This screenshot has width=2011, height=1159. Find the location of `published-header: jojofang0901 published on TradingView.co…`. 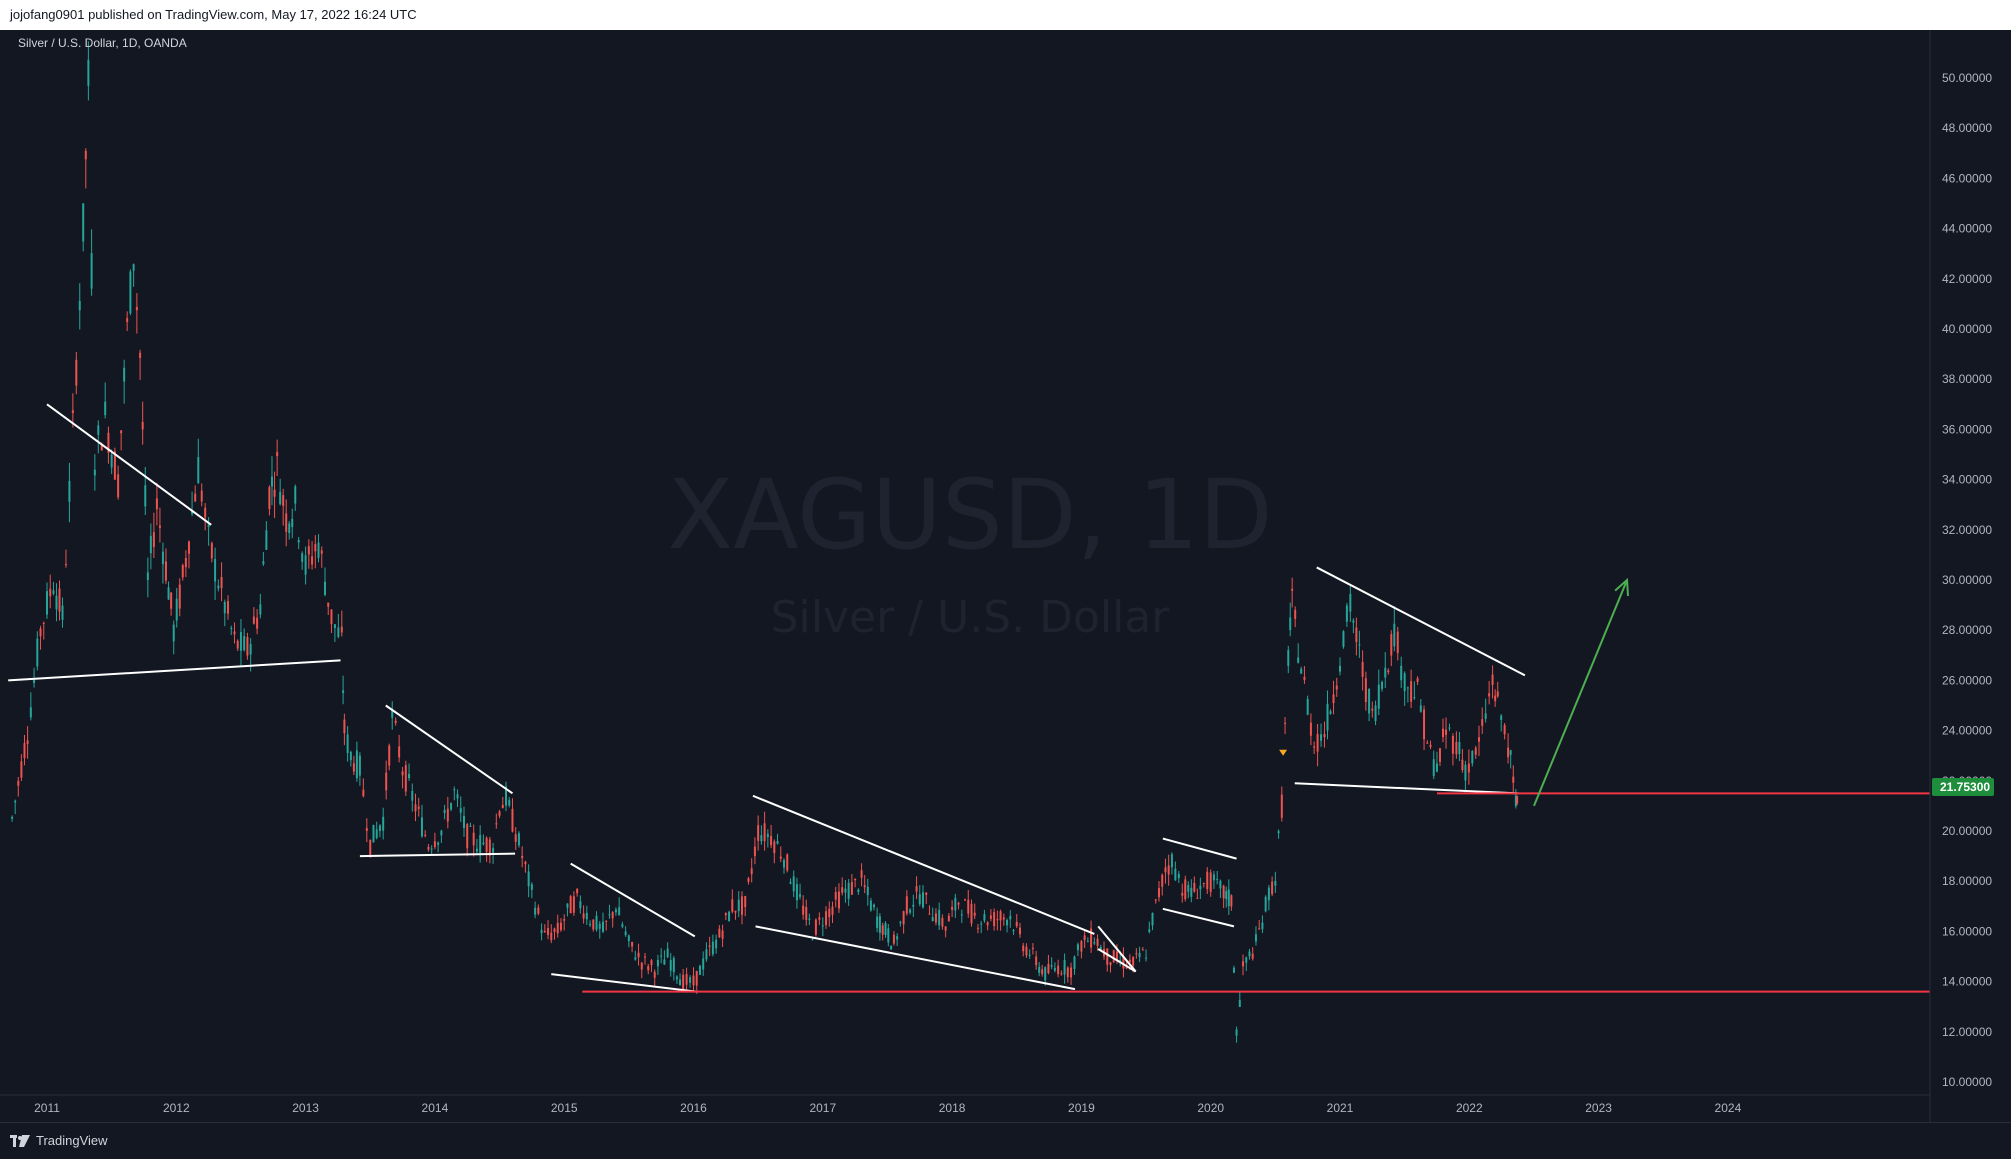

published-header: jojofang0901 published on TradingView.co… is located at coordinates (1005, 15).